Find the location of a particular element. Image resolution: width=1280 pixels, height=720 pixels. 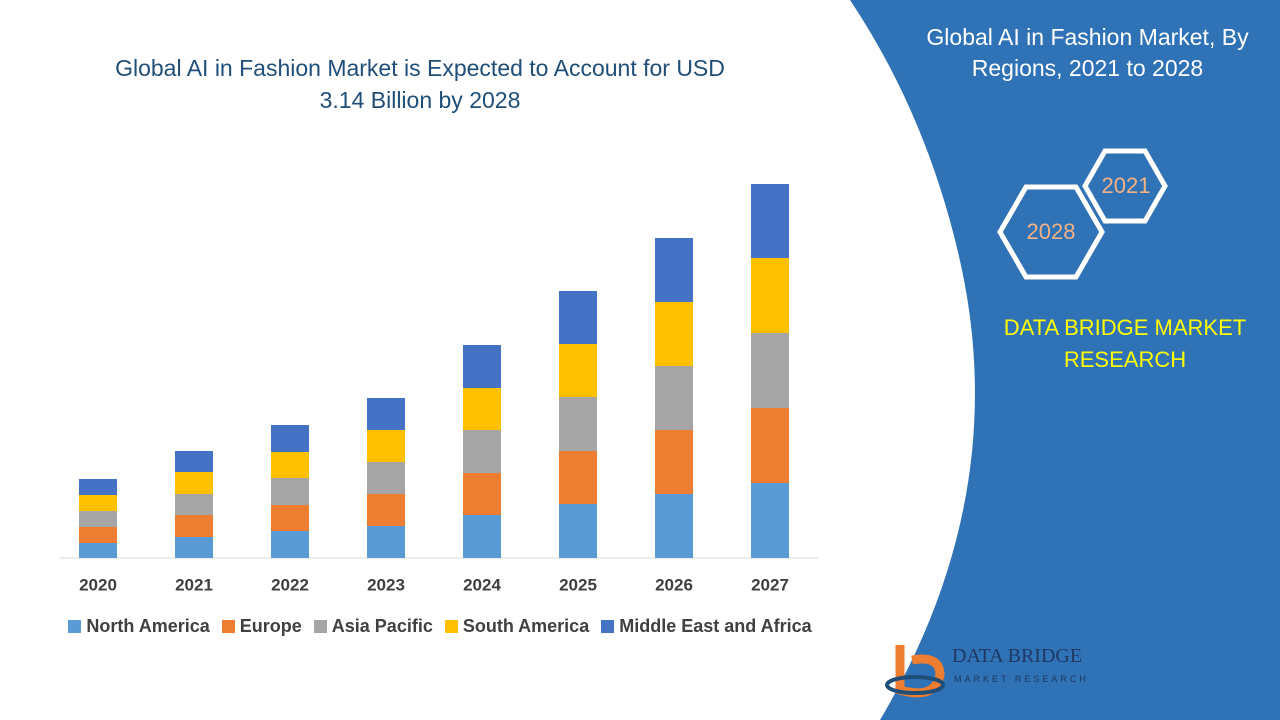

logo-name: DATA BRIDGE is located at coordinates (1017, 656).